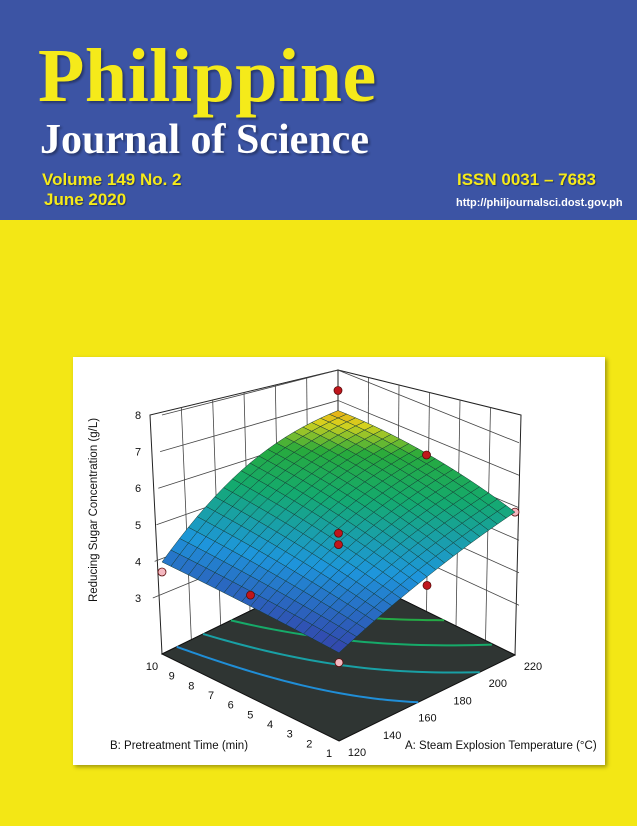 This screenshot has width=637, height=826. What do you see at coordinates (501, 746) in the screenshot?
I see `x-axis-title: A: Steam Explosion Temperature (°C)` at bounding box center [501, 746].